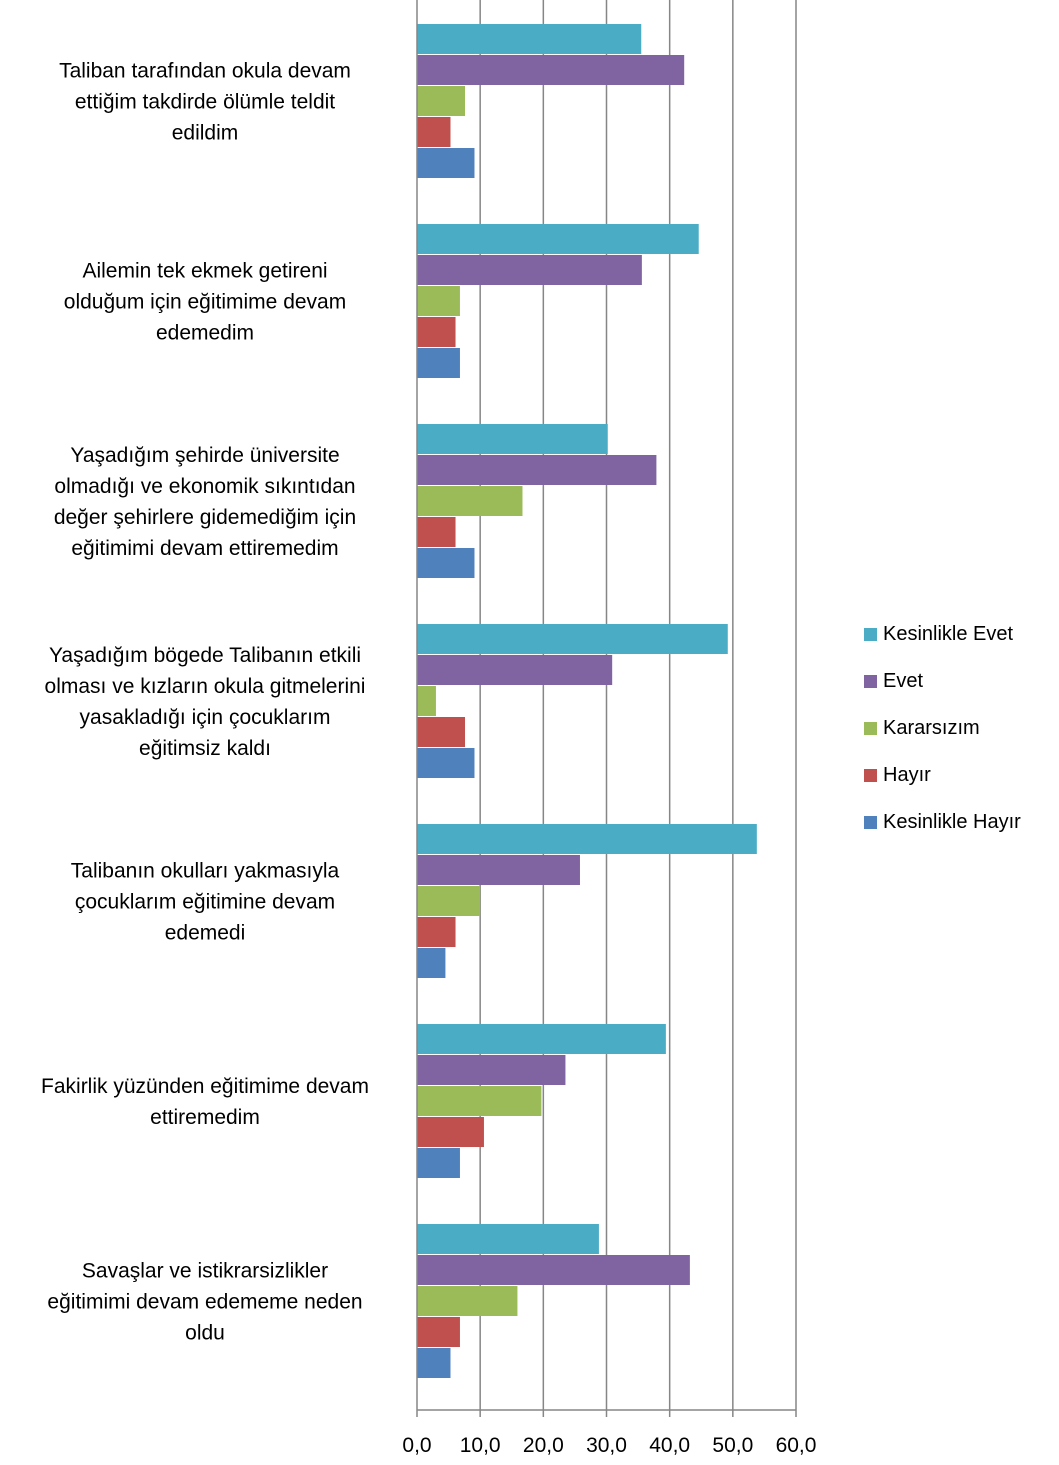  Describe the element at coordinates (606, 1445) in the screenshot. I see `x-tick-label: 30,0` at that location.